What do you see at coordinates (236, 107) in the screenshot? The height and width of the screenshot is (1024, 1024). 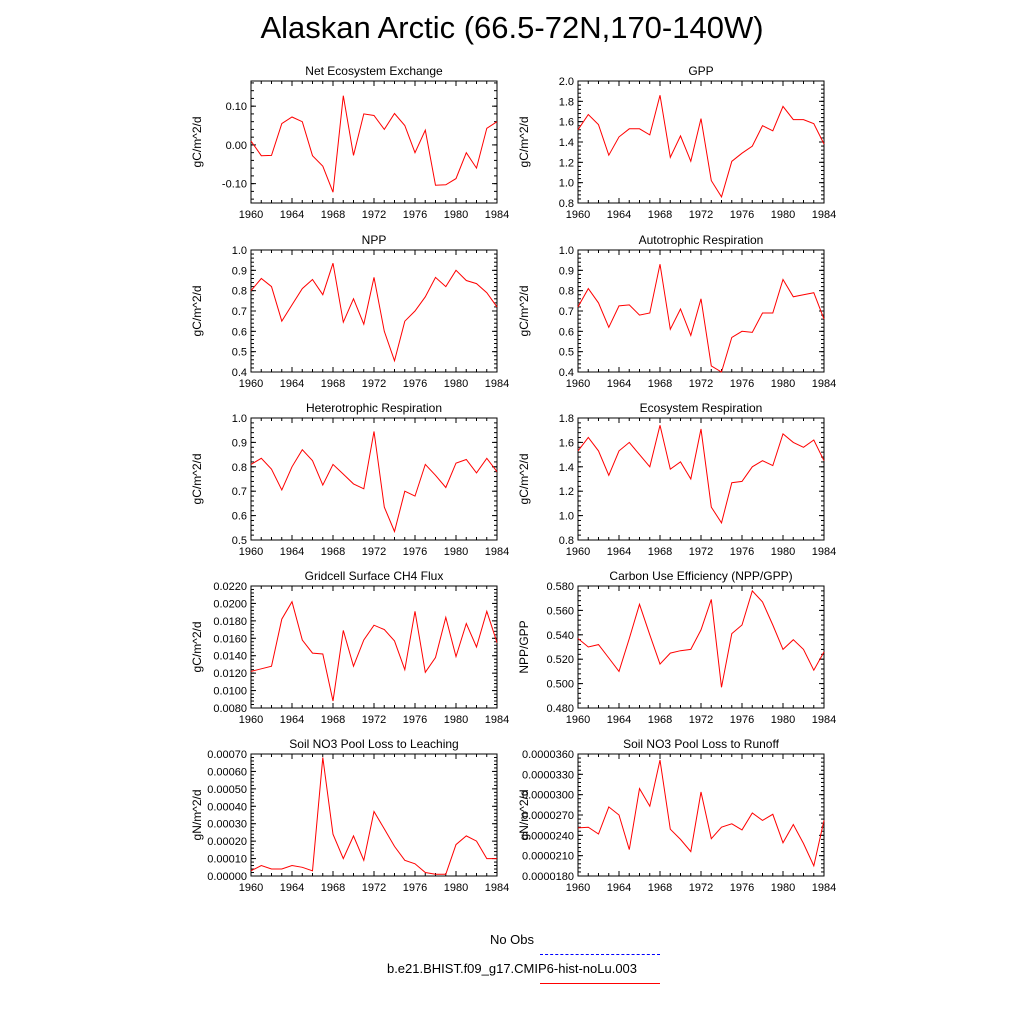 I see `y-tick-label: 0.10` at bounding box center [236, 107].